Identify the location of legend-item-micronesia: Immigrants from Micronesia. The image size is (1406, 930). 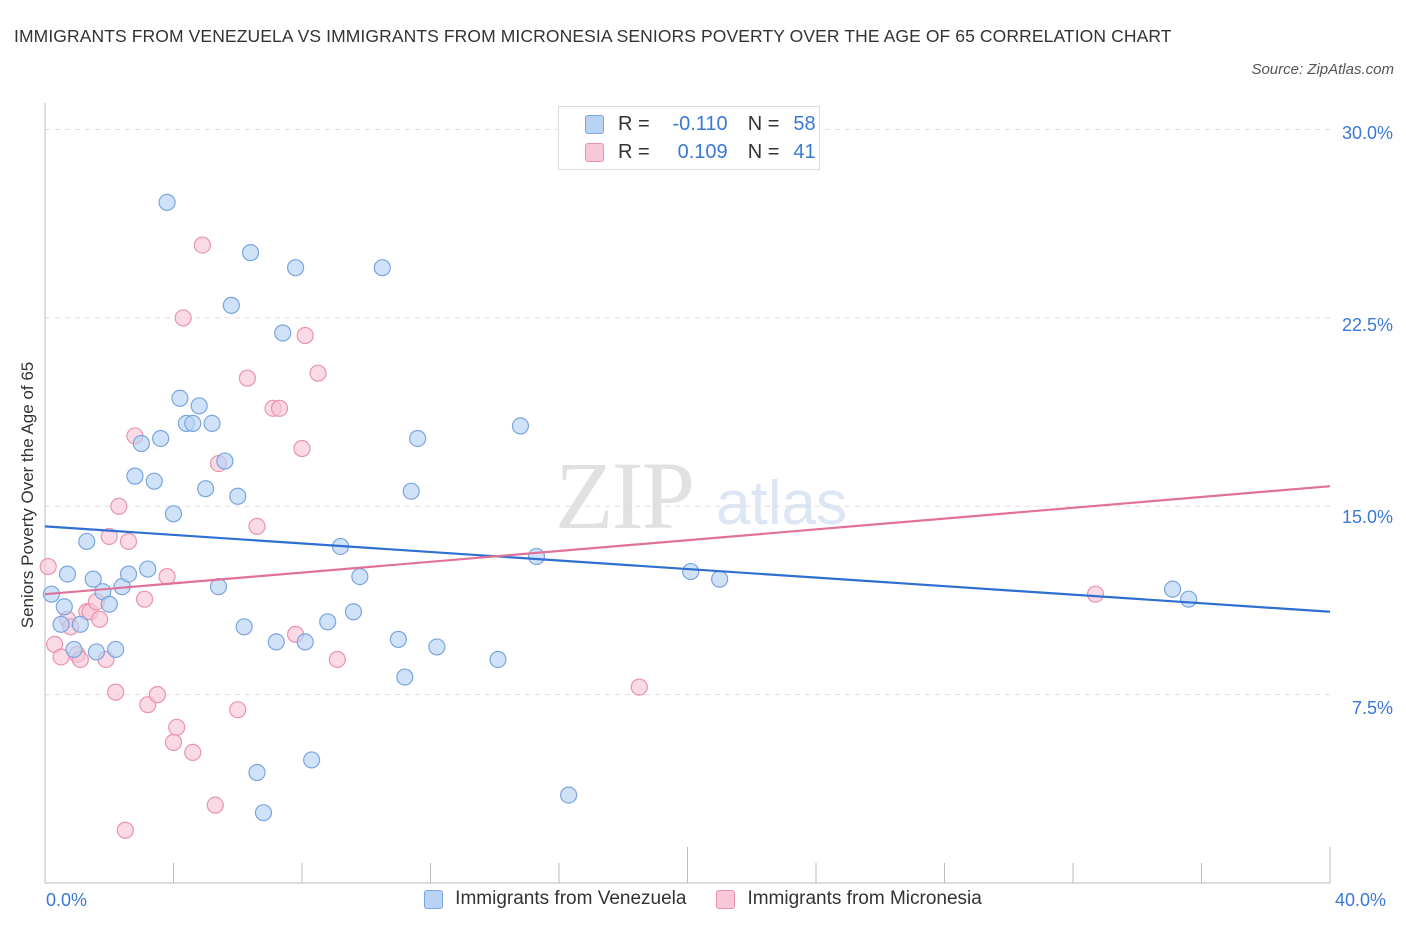
(849, 899).